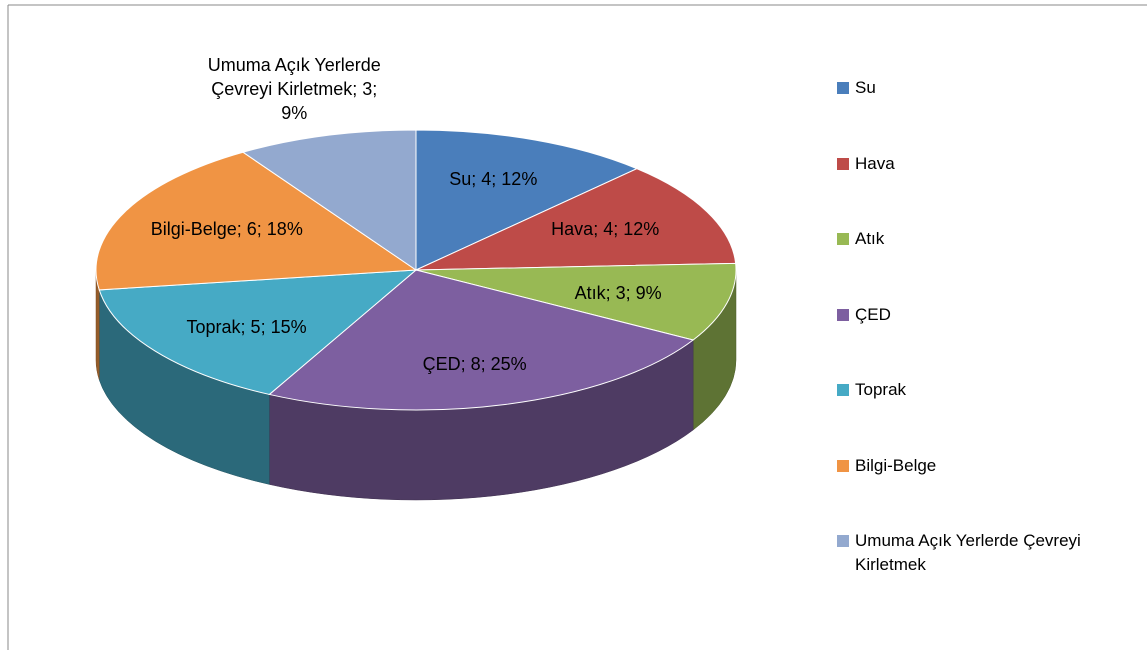  I want to click on data-label: Toprak; 5; 15%, so click(246, 326).